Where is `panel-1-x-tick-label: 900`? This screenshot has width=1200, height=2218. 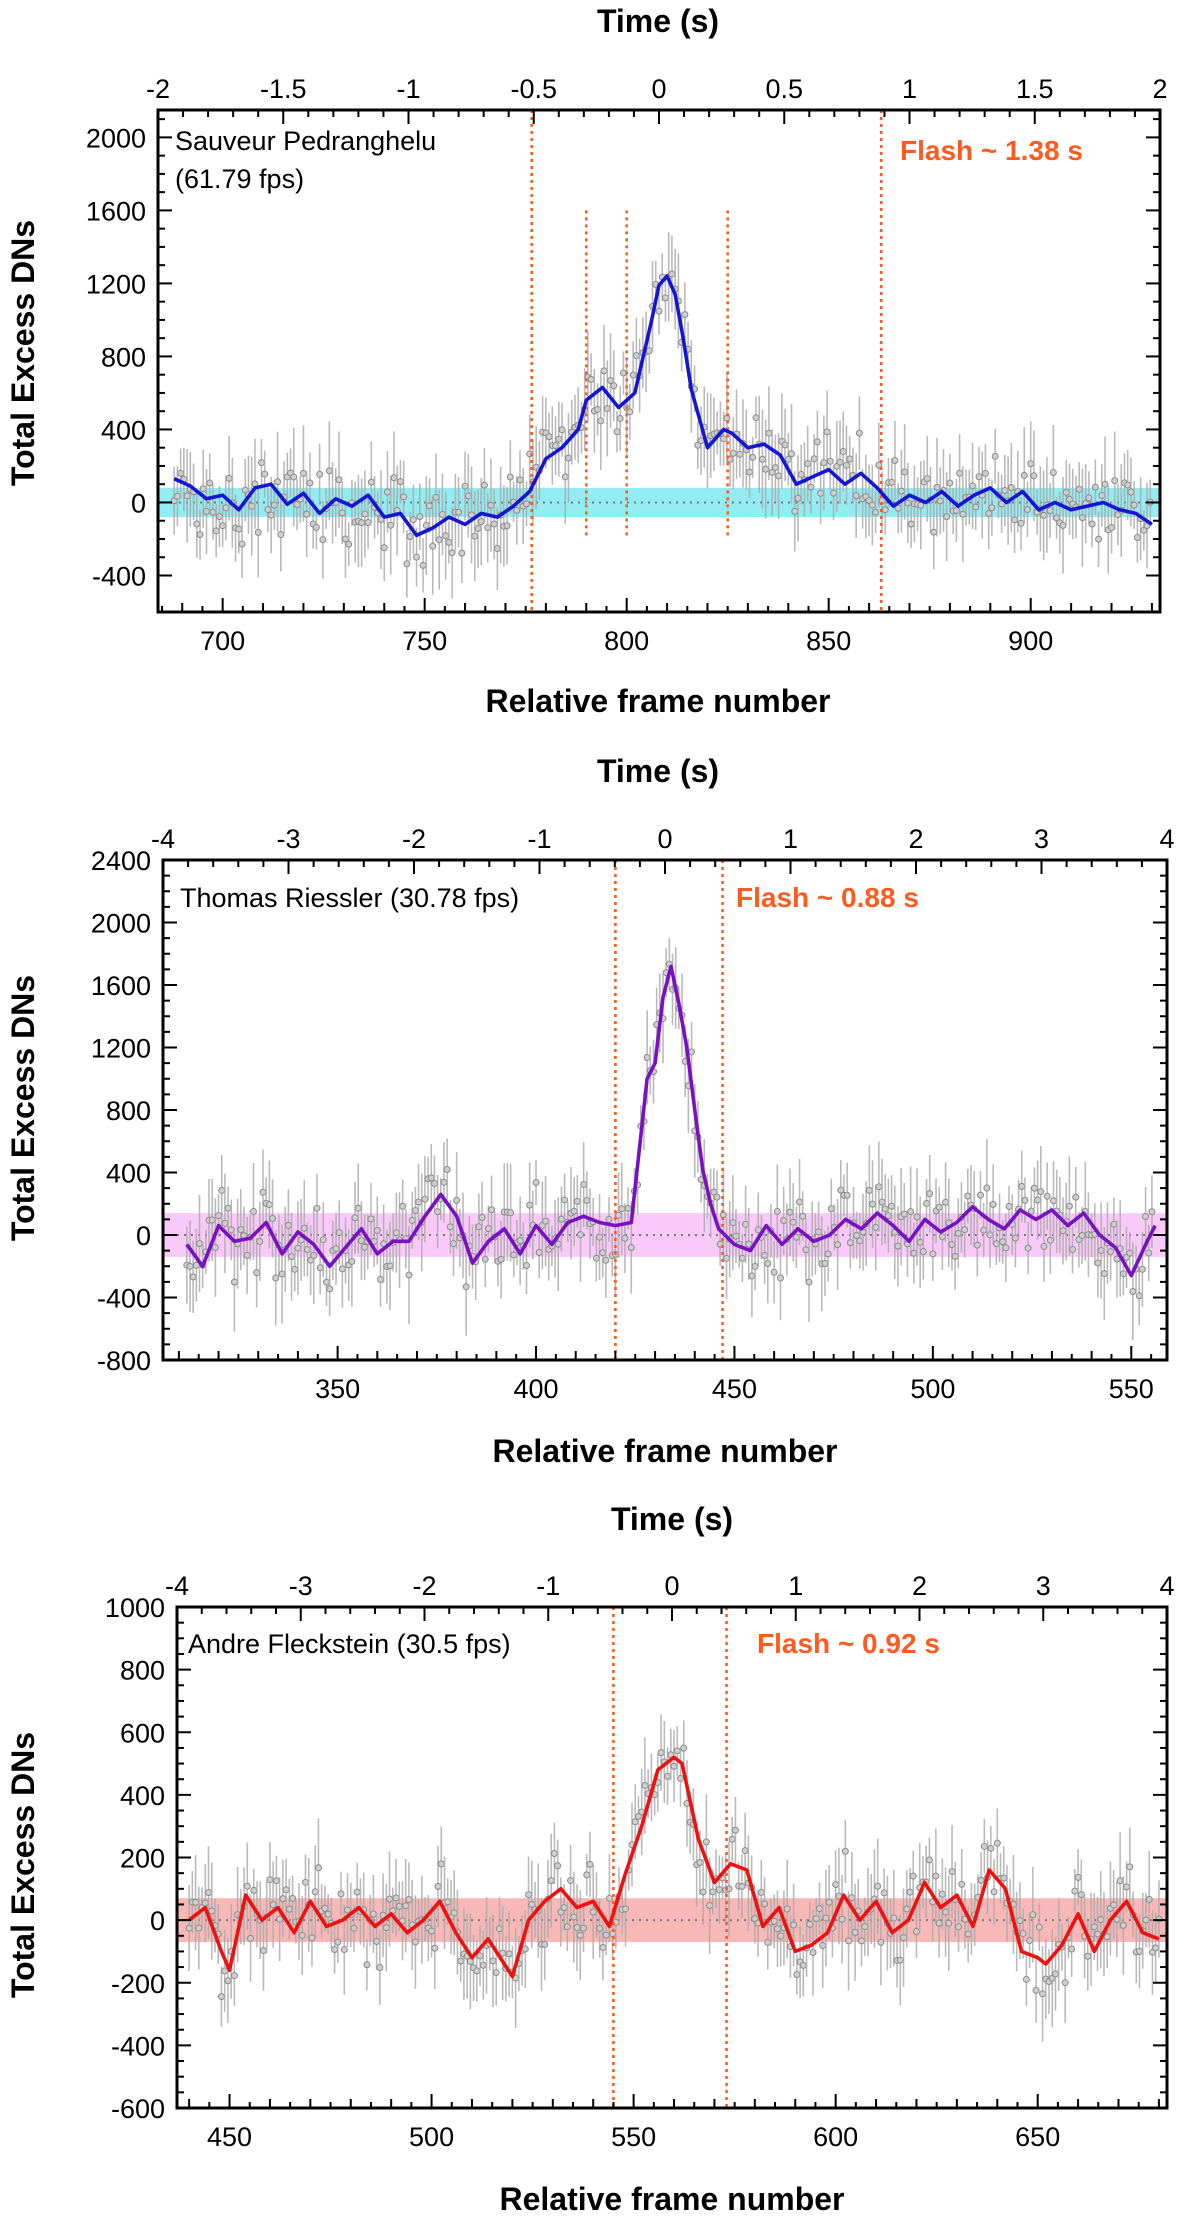 panel-1-x-tick-label: 900 is located at coordinates (1030, 641).